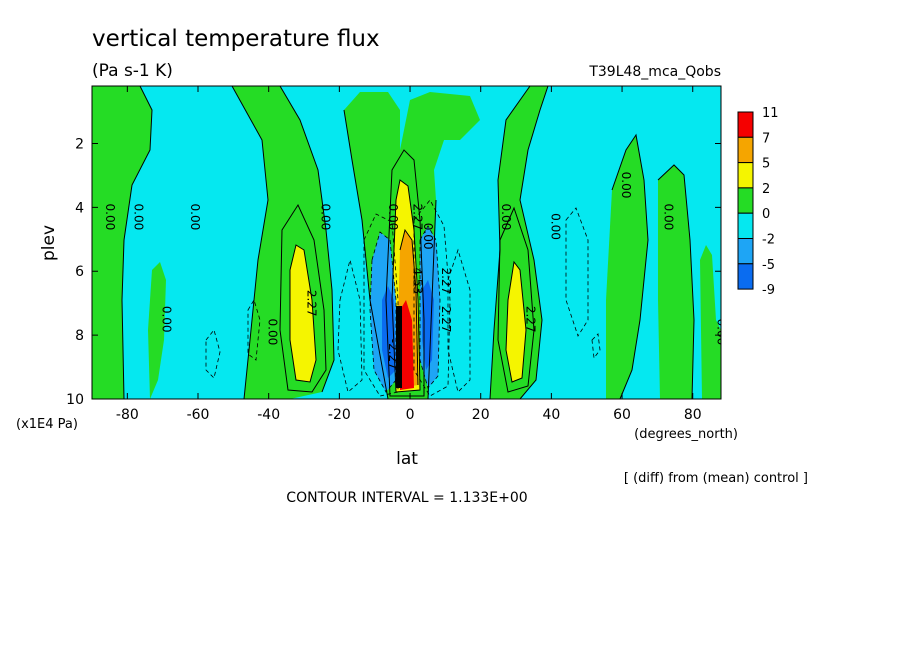 The image size is (904, 654). What do you see at coordinates (47, 424) in the screenshot?
I see `y-axis-units: (x1E4 Pa)` at bounding box center [47, 424].